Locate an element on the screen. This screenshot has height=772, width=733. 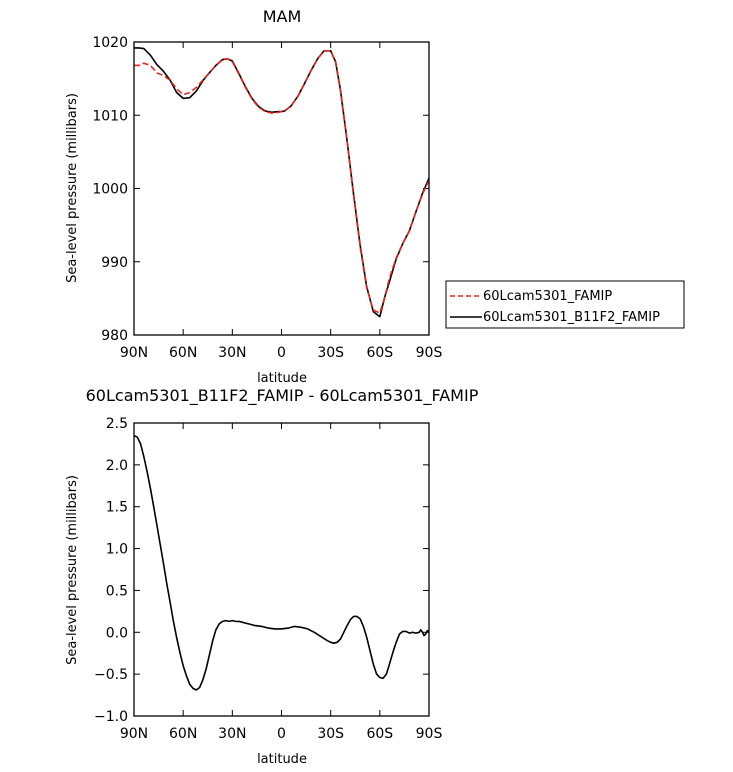
y-tick-label: 1.0 is located at coordinates (117, 550).